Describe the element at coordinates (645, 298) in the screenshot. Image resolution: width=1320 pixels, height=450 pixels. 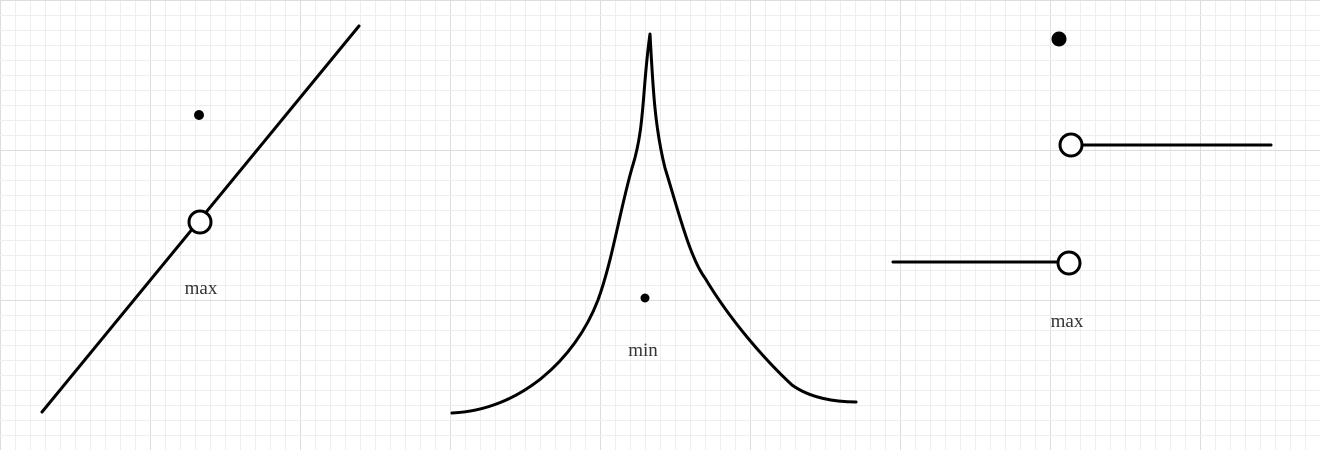
I see `panel-2-filled-point` at that location.